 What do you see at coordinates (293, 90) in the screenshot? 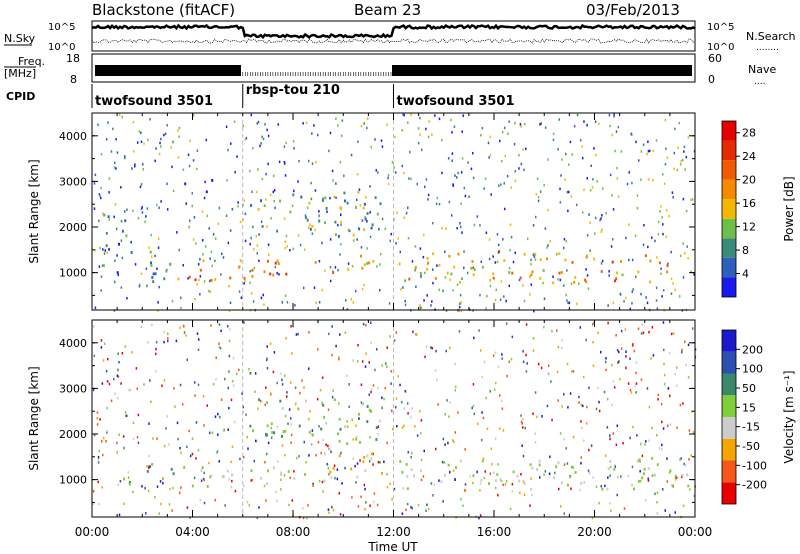
I see `cpid-segment-1: rbsp-tou 210` at bounding box center [293, 90].